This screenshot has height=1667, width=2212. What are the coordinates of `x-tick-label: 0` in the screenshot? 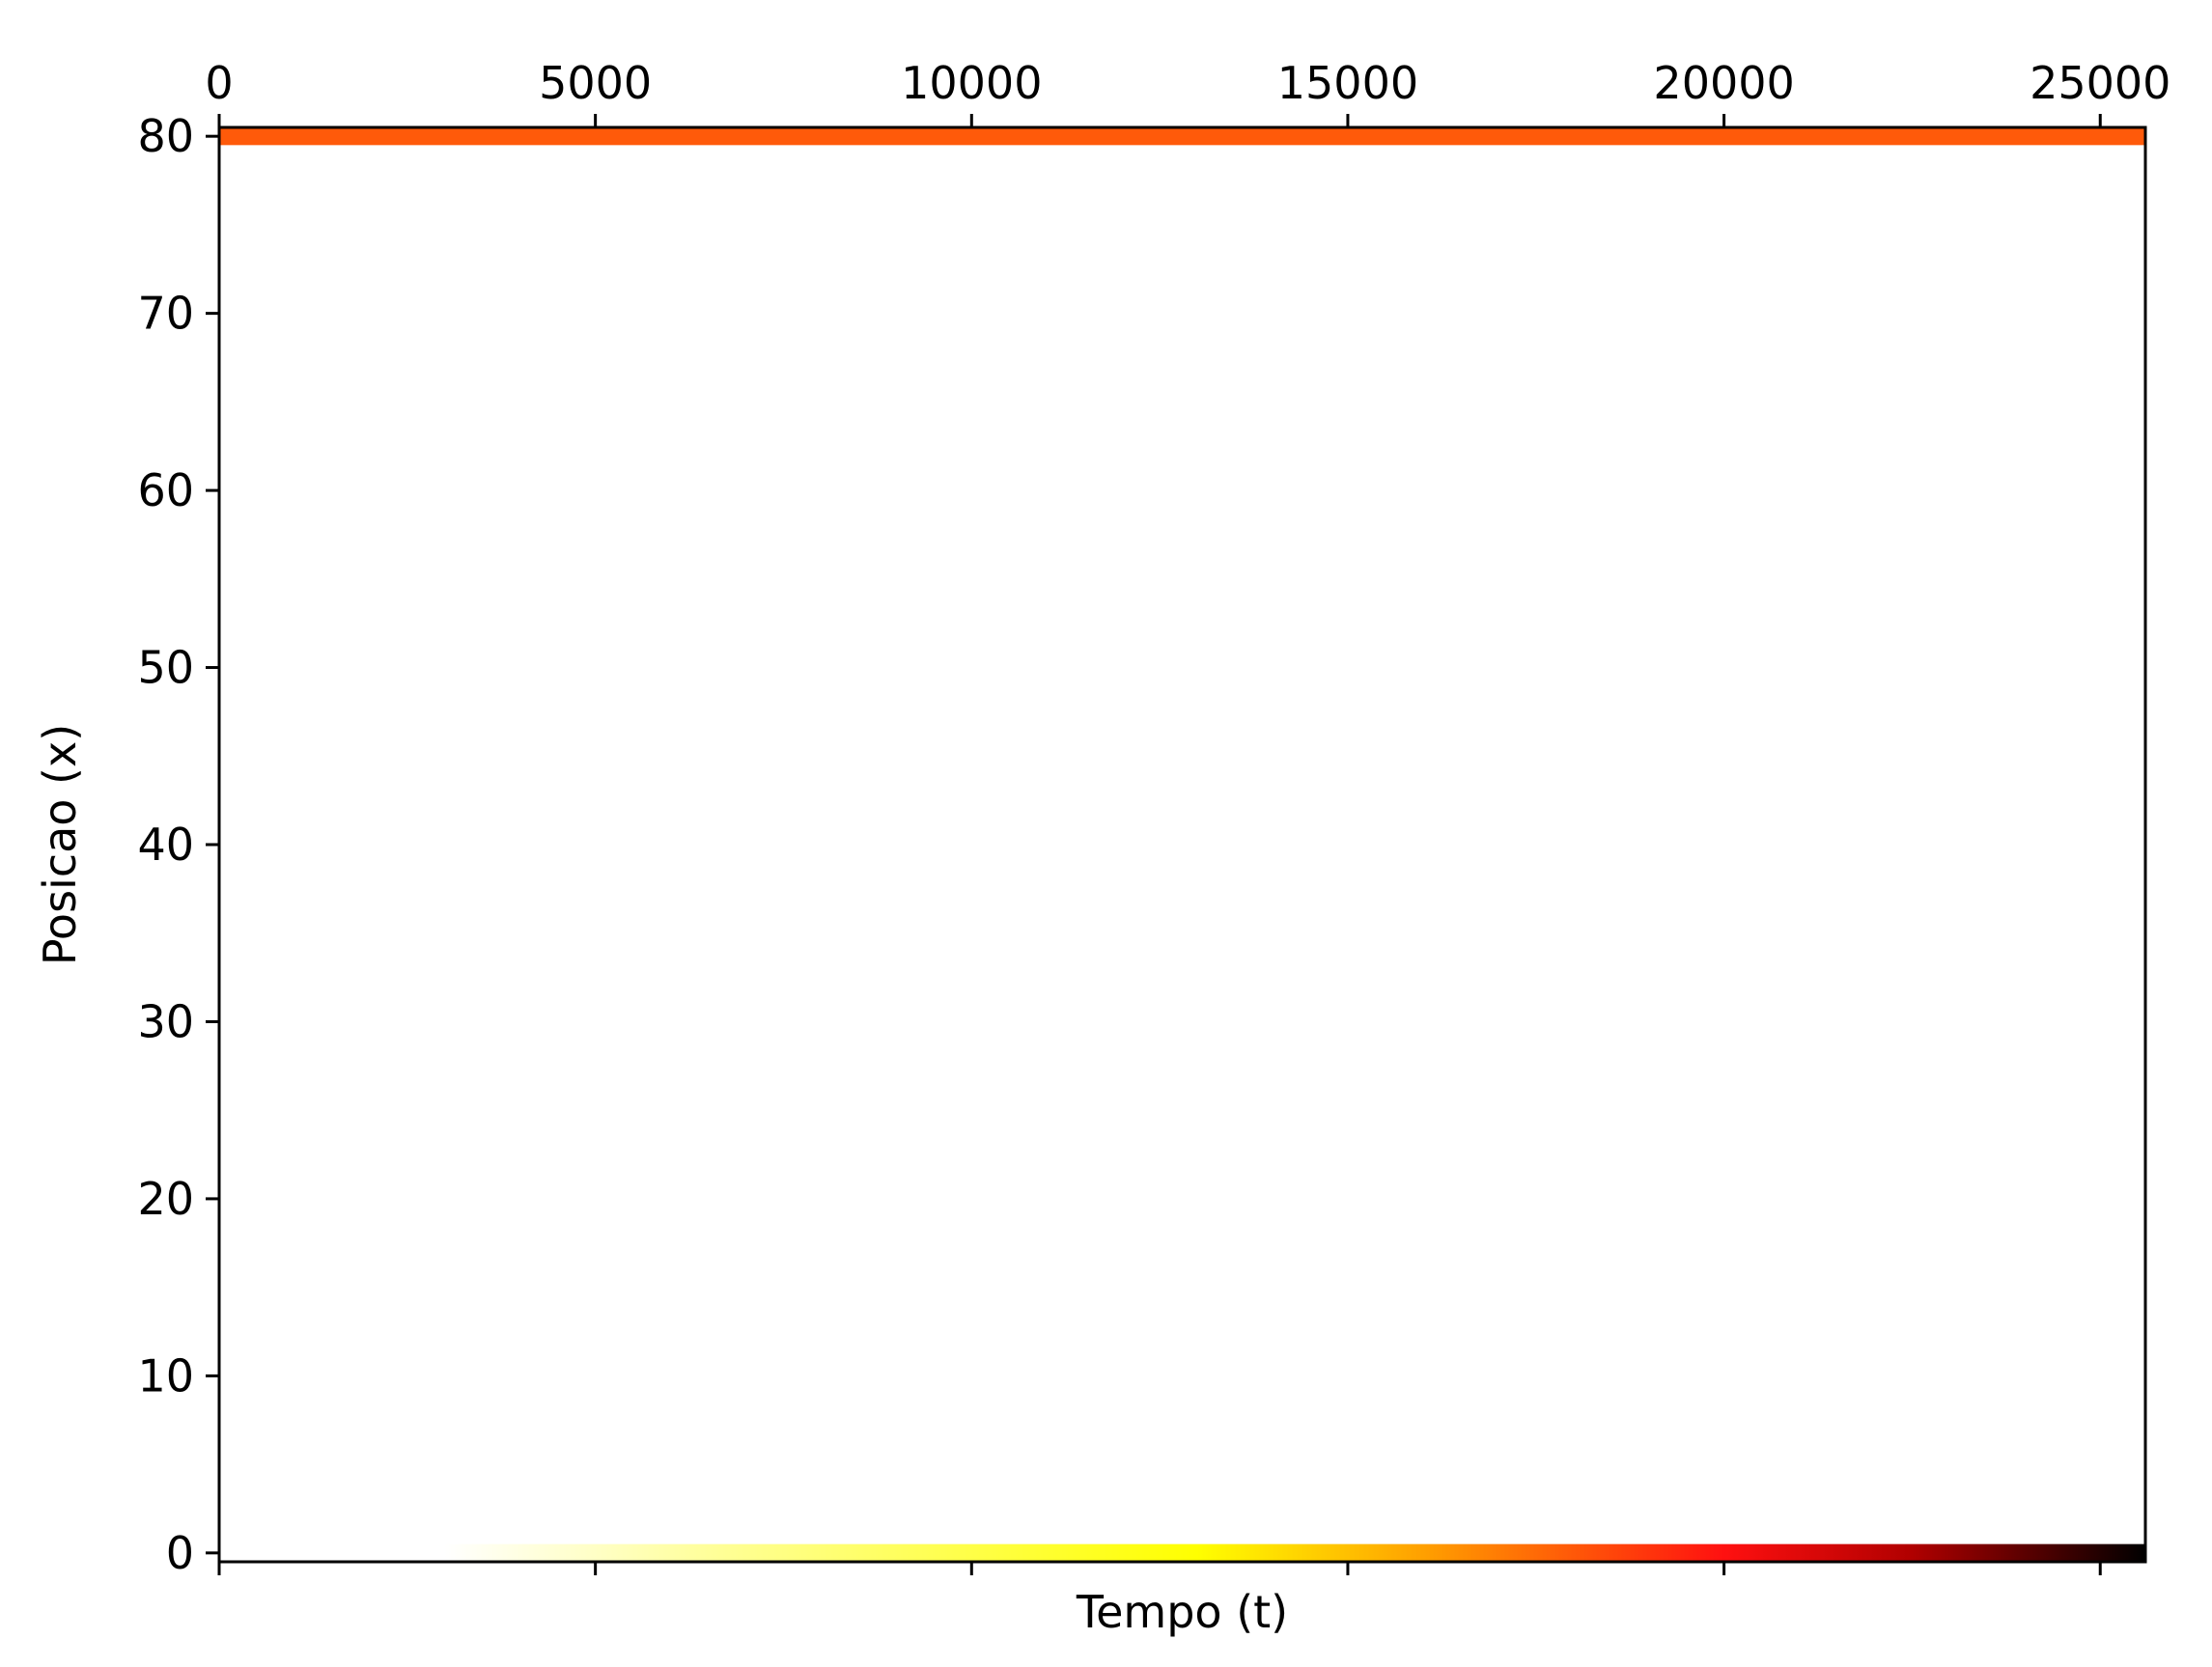 It's located at (219, 83).